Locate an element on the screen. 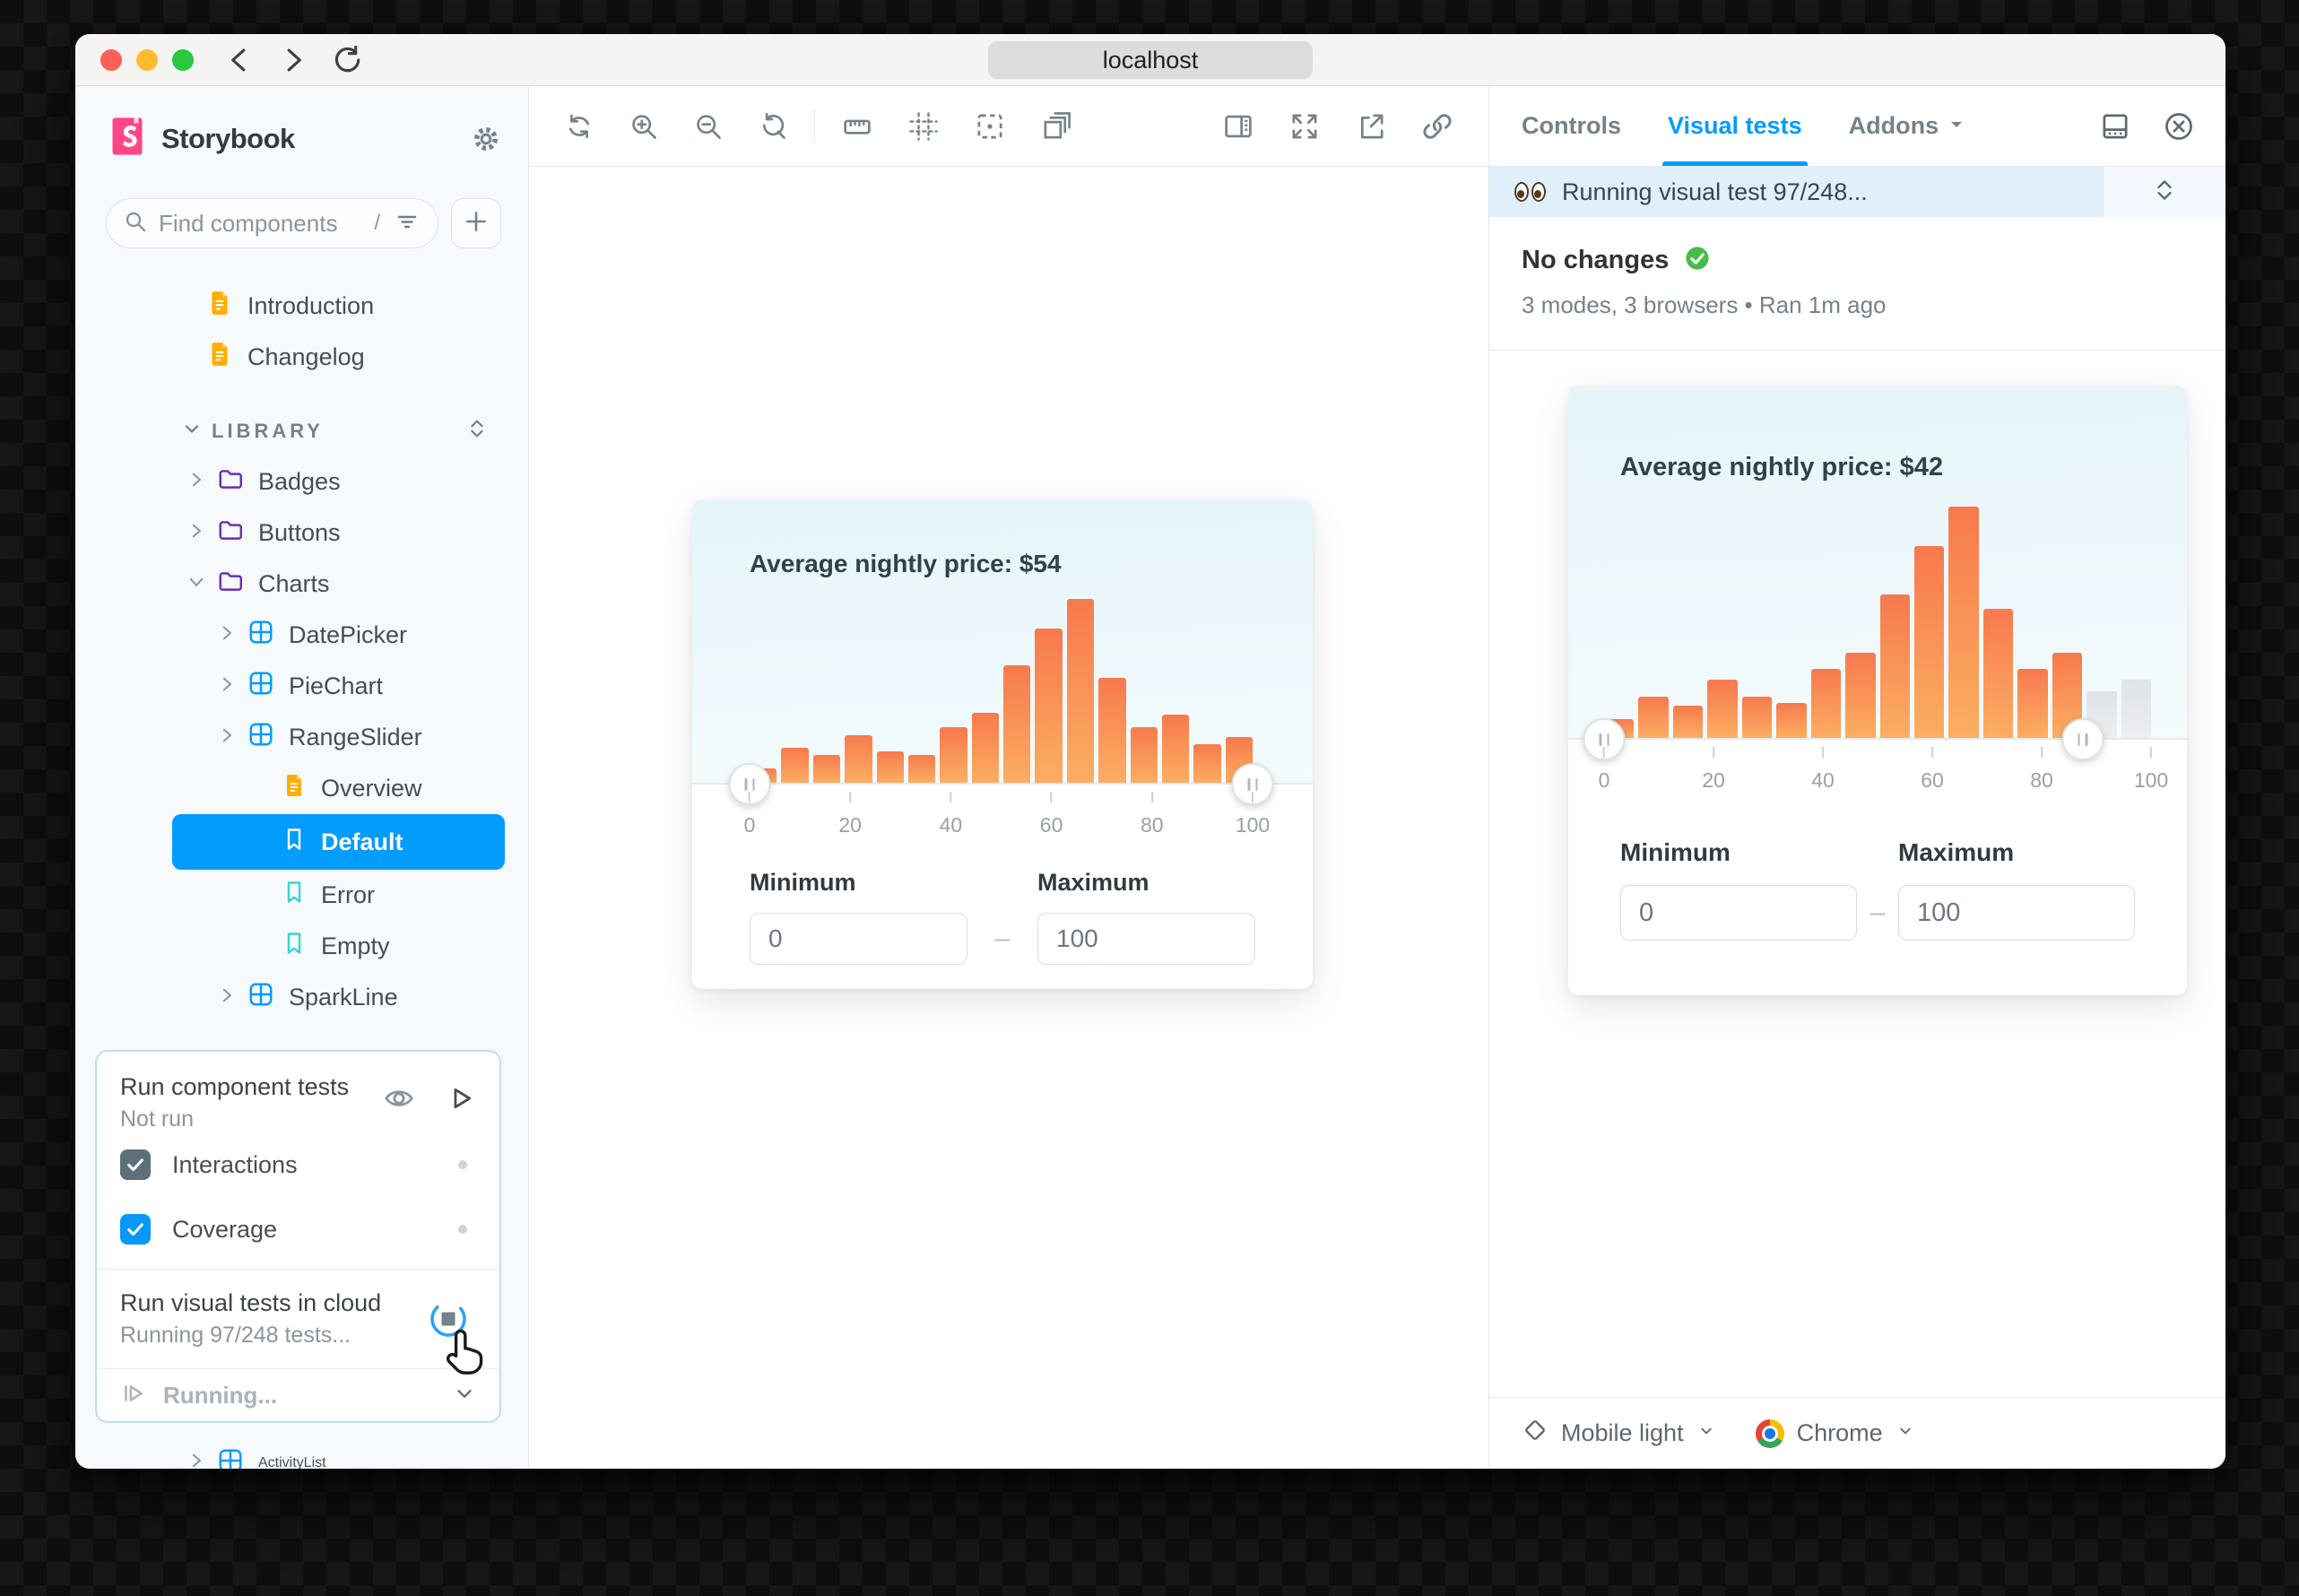 This screenshot has width=2299, height=1596. create-story-button is located at coordinates (476, 223).